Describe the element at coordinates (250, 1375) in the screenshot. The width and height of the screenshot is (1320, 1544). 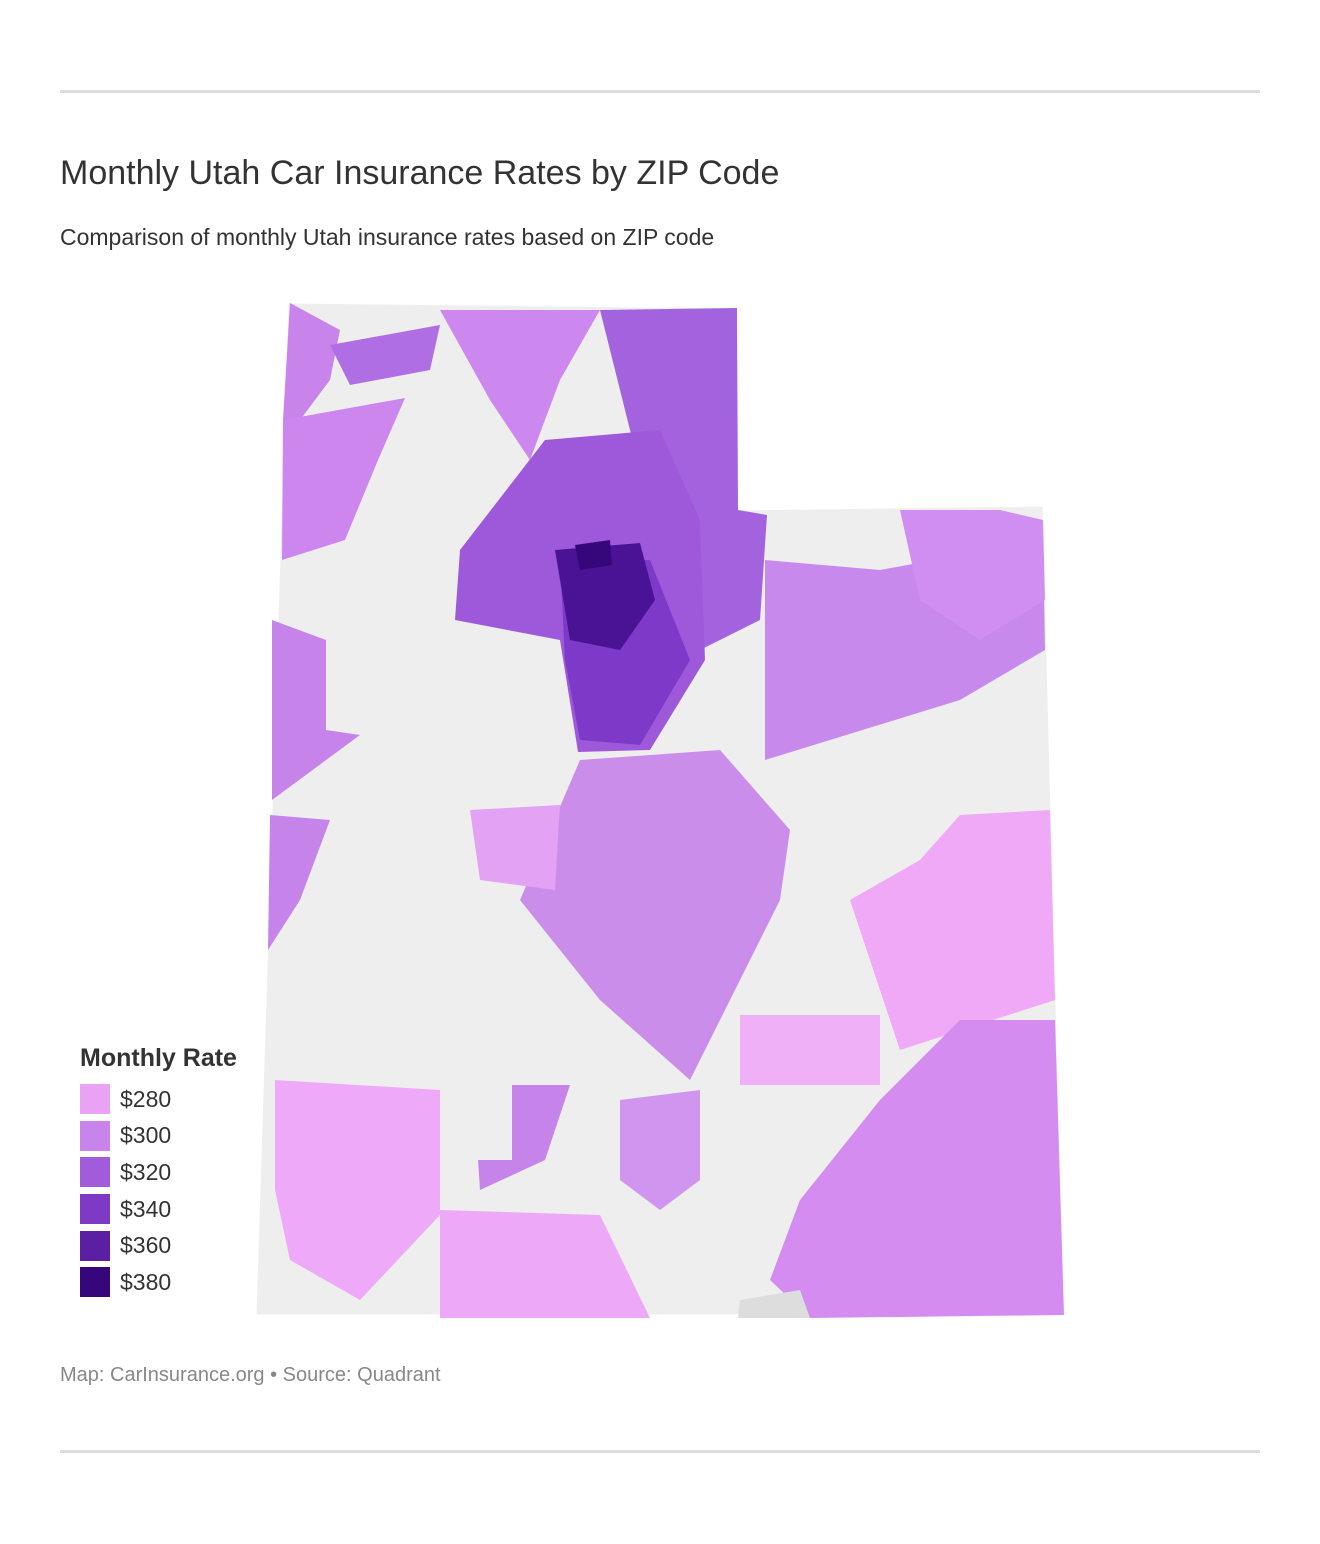
I see `source: Map: CarInsurance.org • Source: Quadrant` at that location.